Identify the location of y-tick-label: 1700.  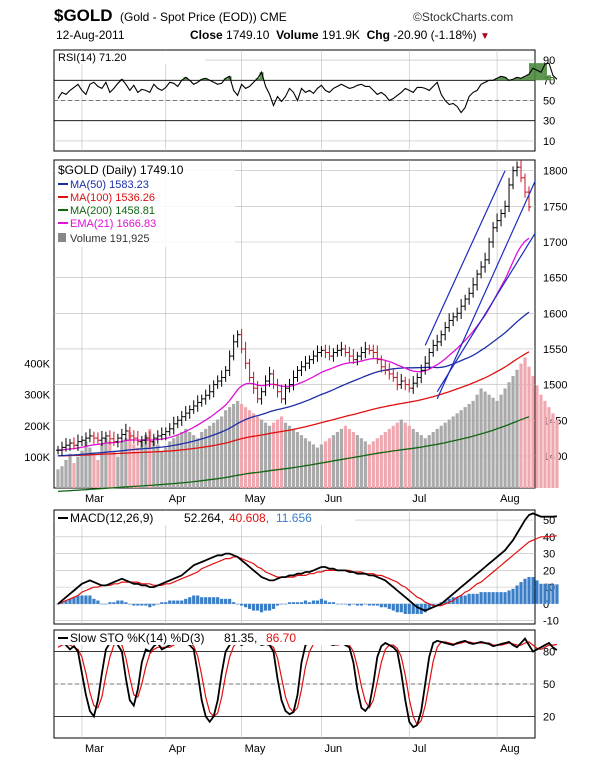
(555, 243).